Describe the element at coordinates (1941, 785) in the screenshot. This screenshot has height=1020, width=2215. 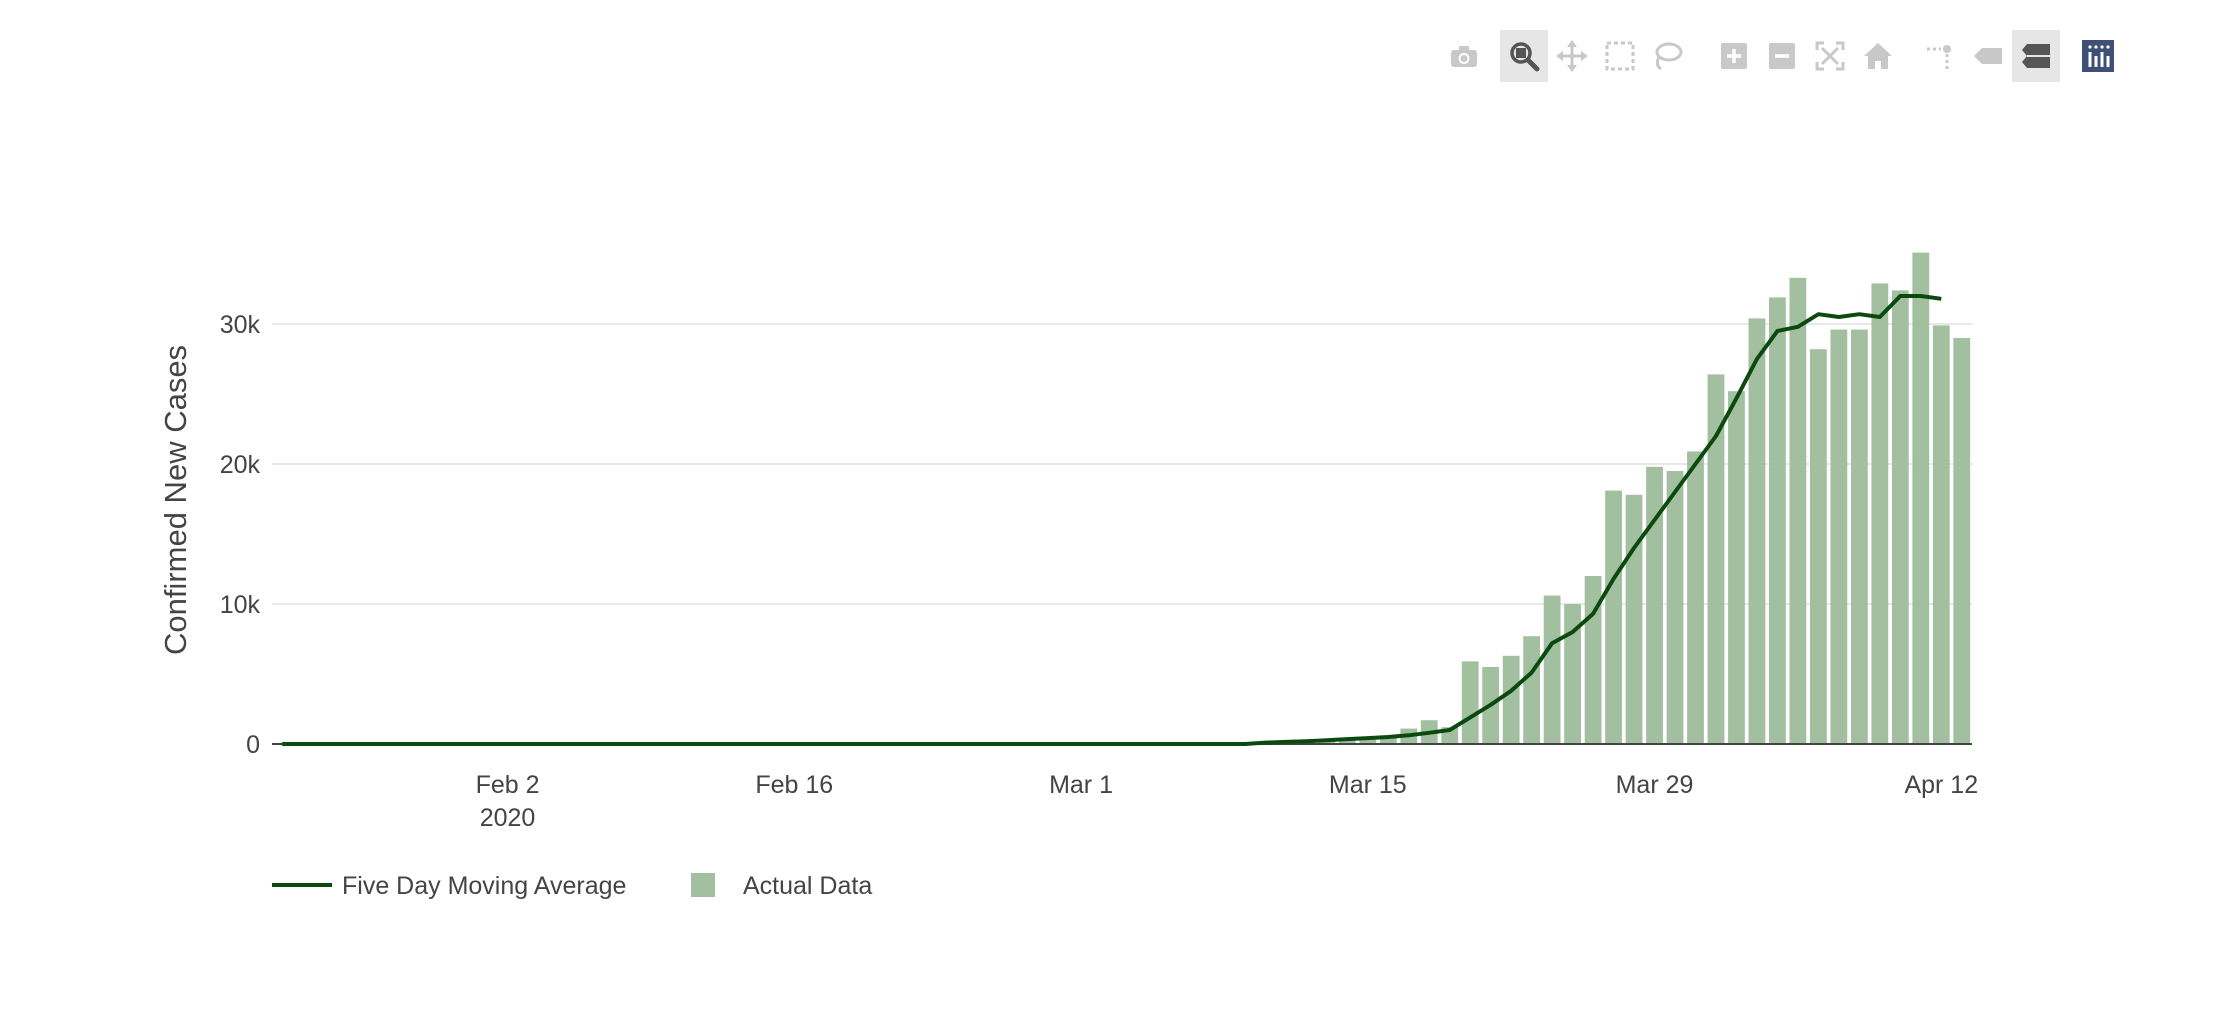
I see `x-tick-label: Apr 12` at that location.